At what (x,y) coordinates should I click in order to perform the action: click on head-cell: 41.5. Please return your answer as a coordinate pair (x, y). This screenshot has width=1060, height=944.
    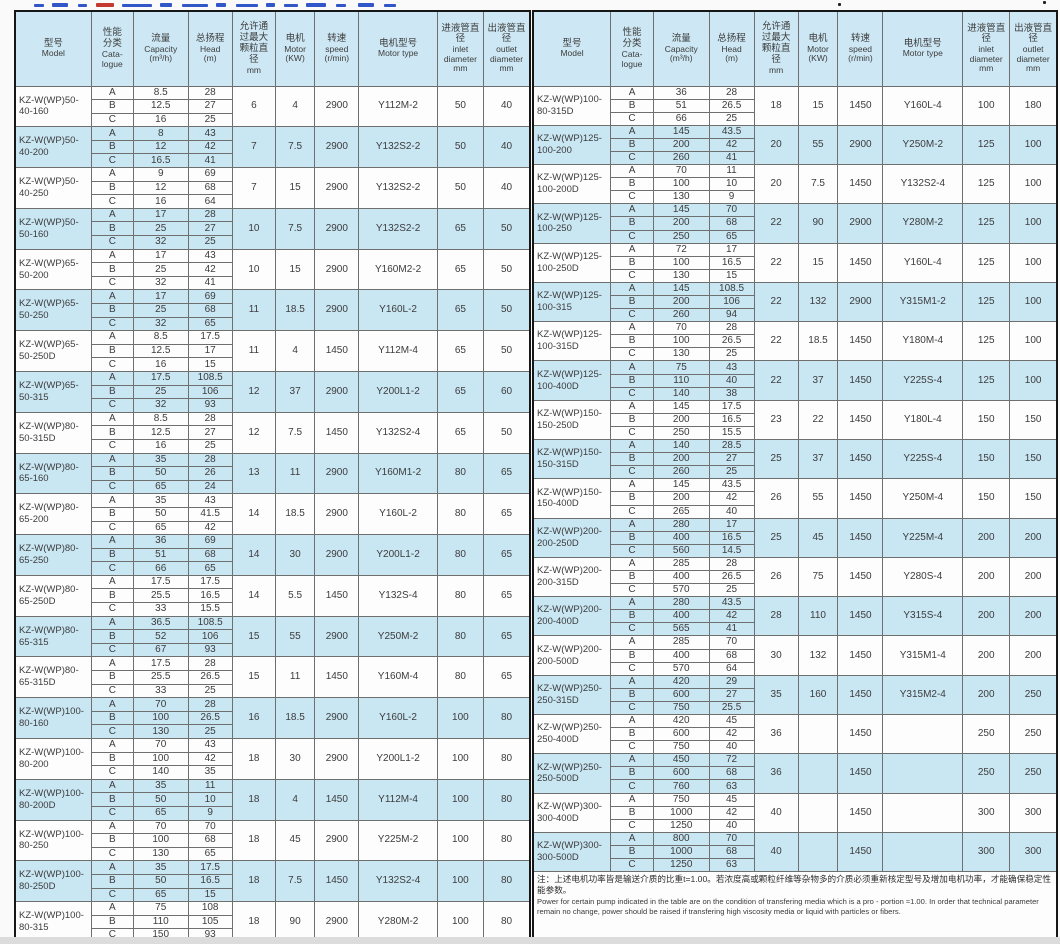
    Looking at the image, I should click on (210, 514).